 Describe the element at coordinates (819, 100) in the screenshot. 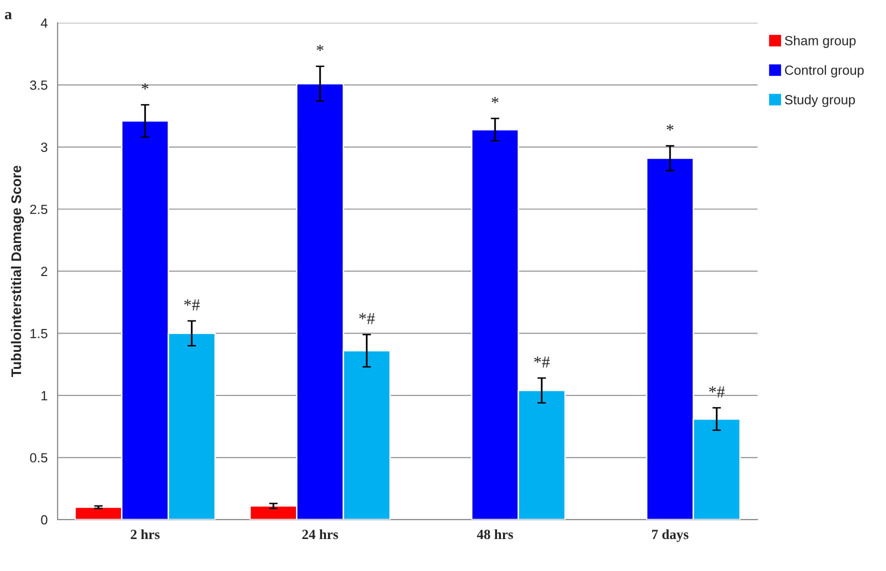

I see `legend-label: Study group` at that location.